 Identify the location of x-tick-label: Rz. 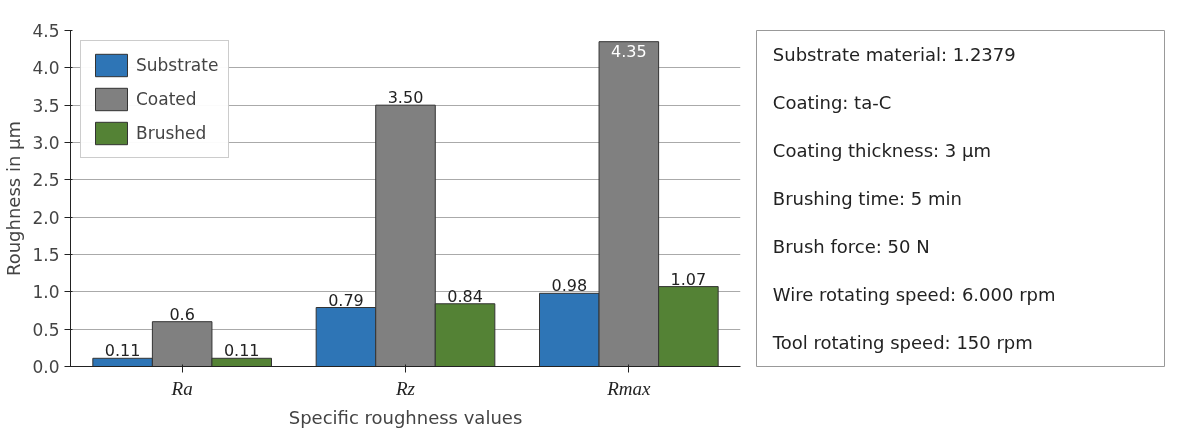
(405, 388).